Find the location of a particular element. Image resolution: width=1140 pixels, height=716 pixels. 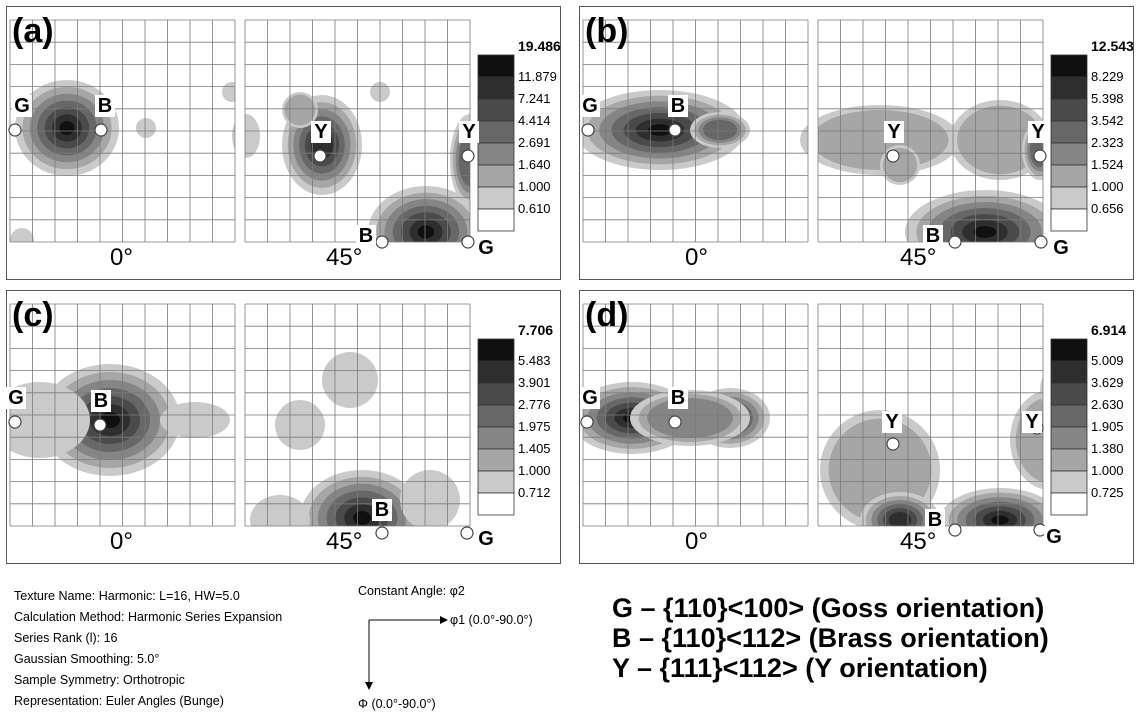

section-label-c-0: 0° is located at coordinates (121, 541).